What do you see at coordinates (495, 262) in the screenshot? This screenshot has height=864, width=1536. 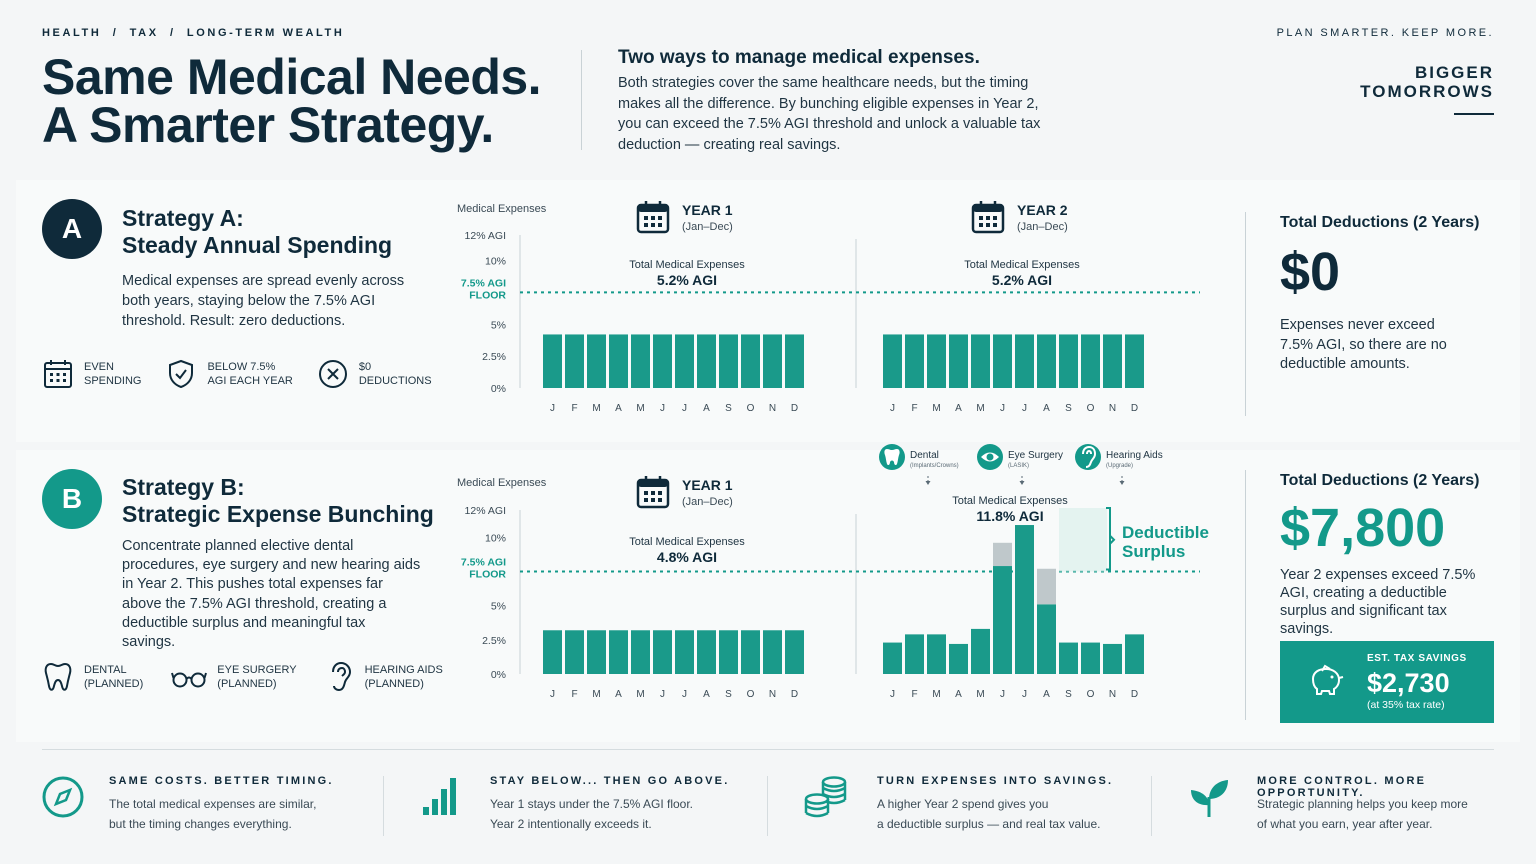 I see `y-tick-label: 10%` at bounding box center [495, 262].